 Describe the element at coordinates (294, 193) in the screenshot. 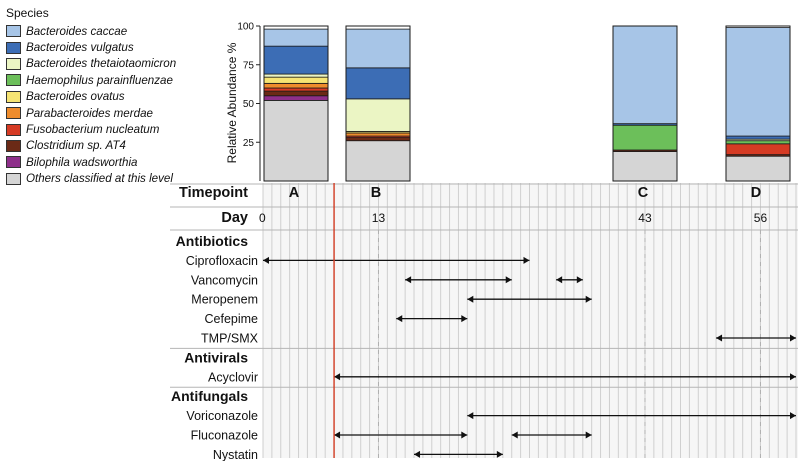

I see `timepoint-label: A` at that location.